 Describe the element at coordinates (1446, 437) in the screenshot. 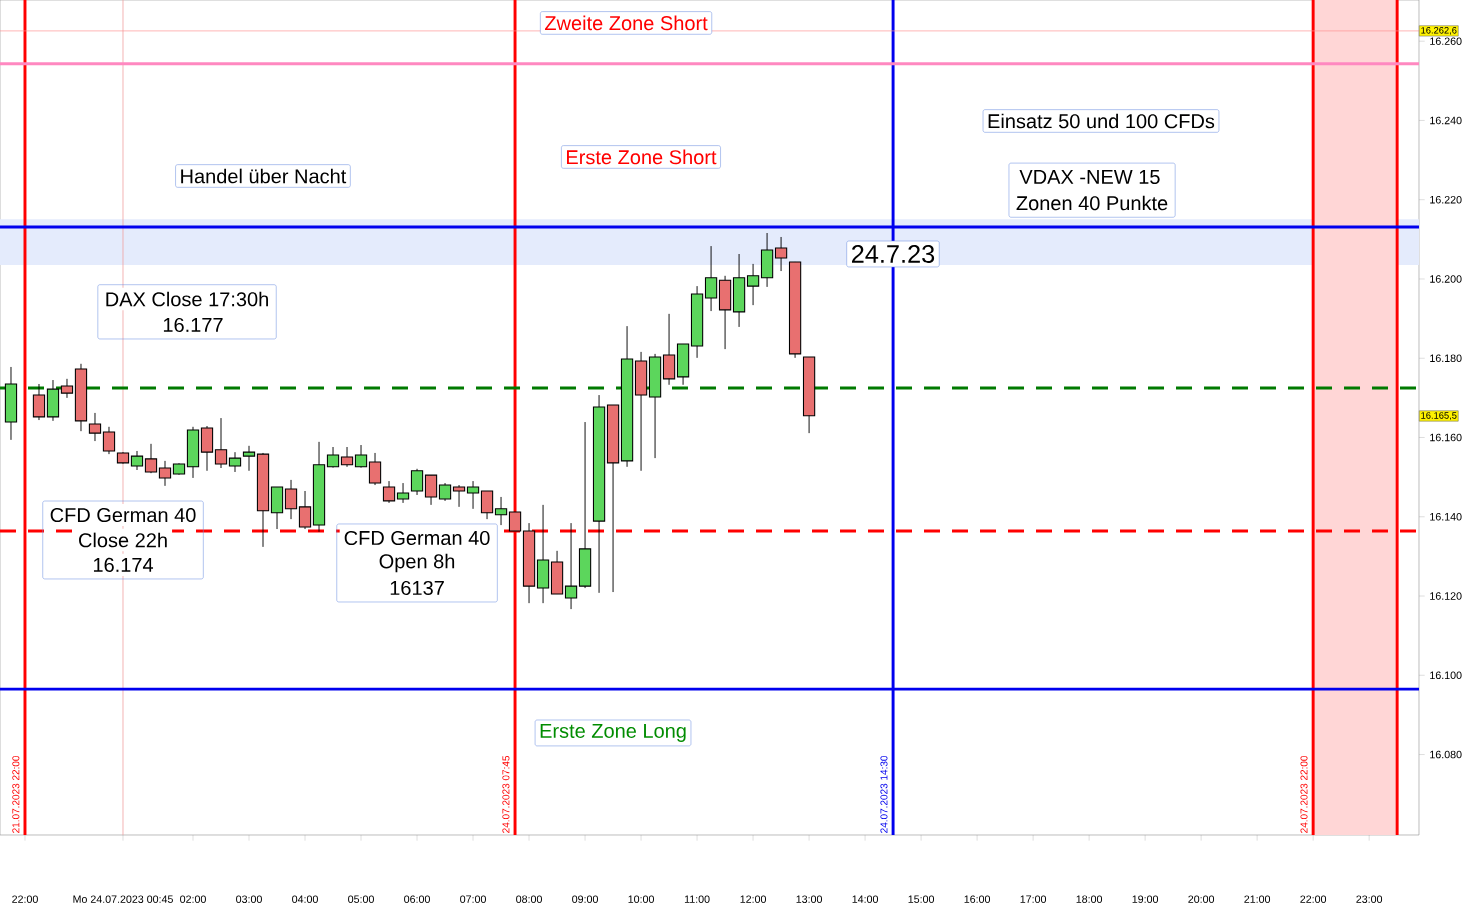

I see `y-tick-label: 16.160` at that location.